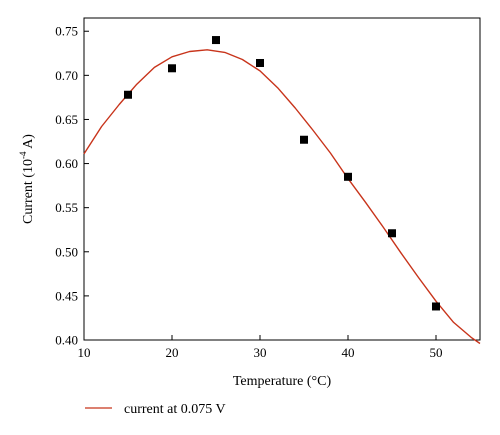 The image size is (500, 435). What do you see at coordinates (23, 155) in the screenshot?
I see `y-axis-title-sup: -4` at bounding box center [23, 155].